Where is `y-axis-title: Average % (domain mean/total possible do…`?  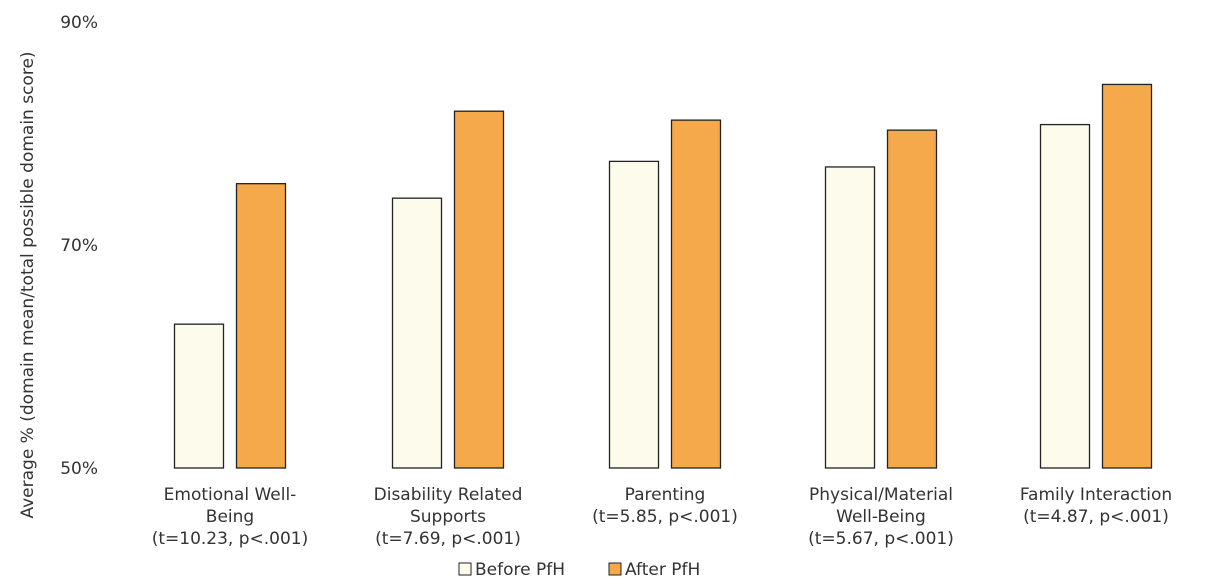 y-axis-title: Average % (domain mean/total possible do… is located at coordinates (28, 284).